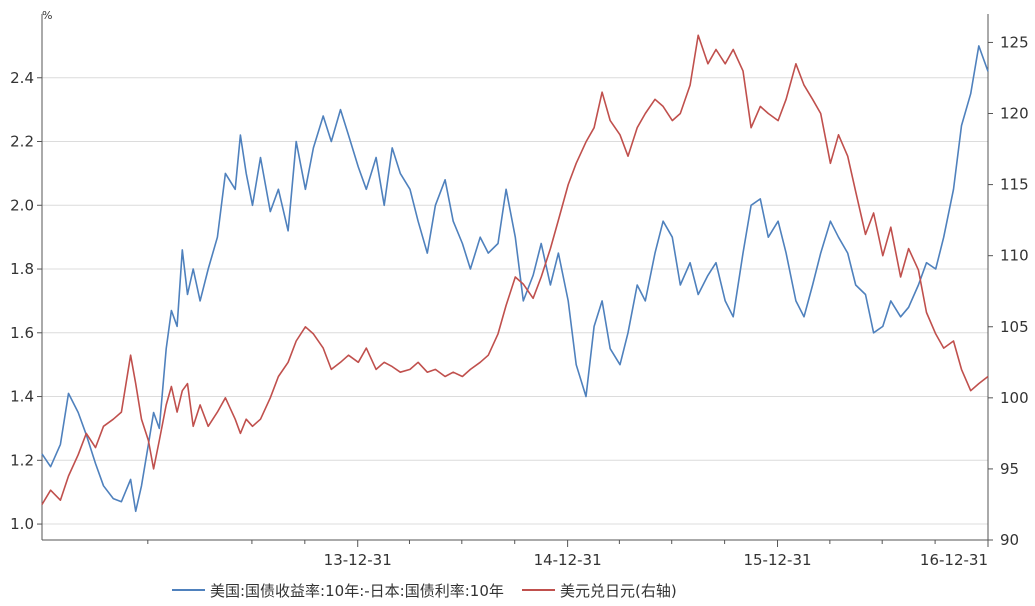 The width and height of the screenshot is (1035, 606). What do you see at coordinates (22, 205) in the screenshot?
I see `left-tick-label: 2.0` at bounding box center [22, 205].